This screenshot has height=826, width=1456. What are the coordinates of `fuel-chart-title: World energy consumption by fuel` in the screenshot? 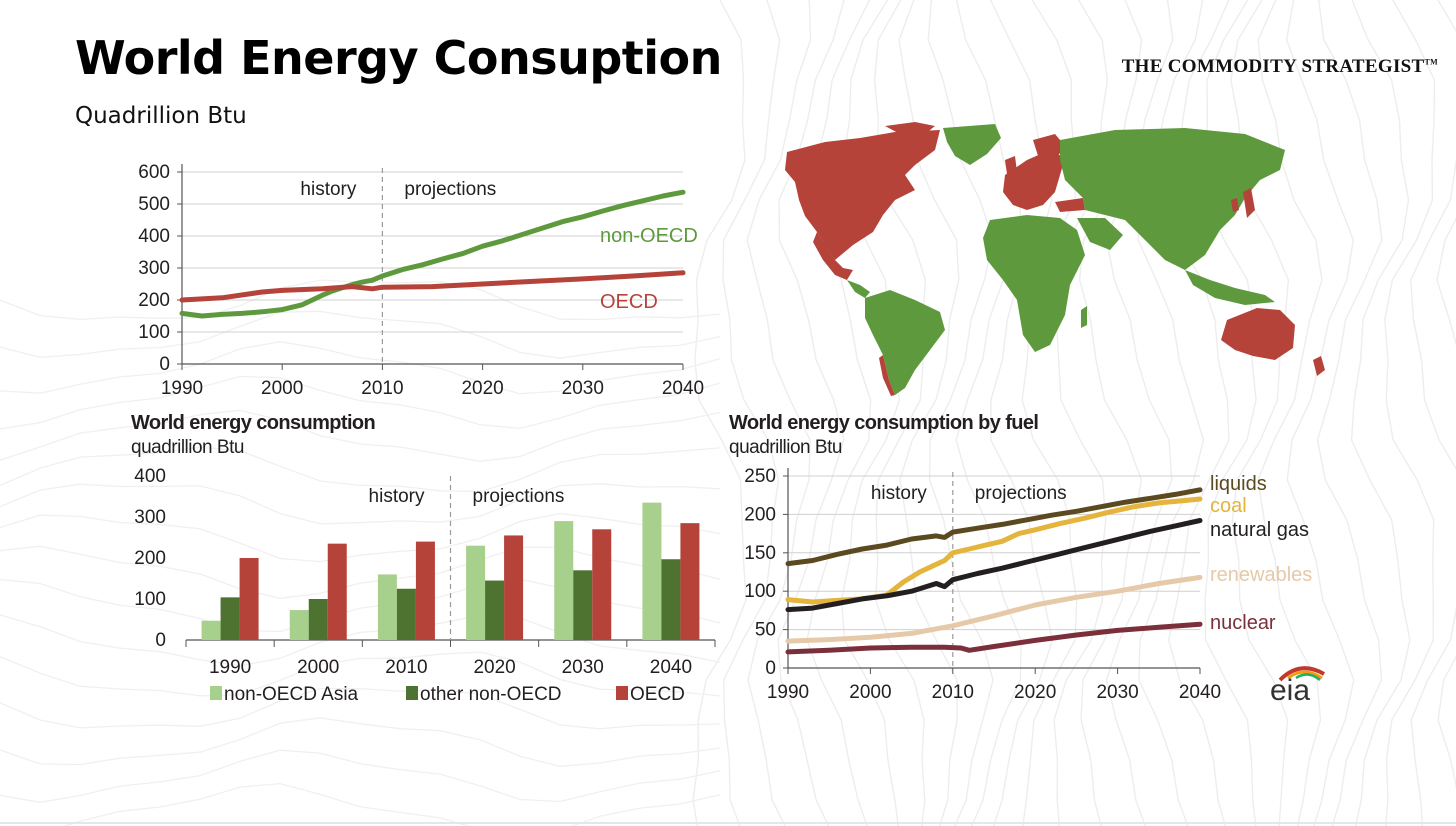 It's located at (884, 423).